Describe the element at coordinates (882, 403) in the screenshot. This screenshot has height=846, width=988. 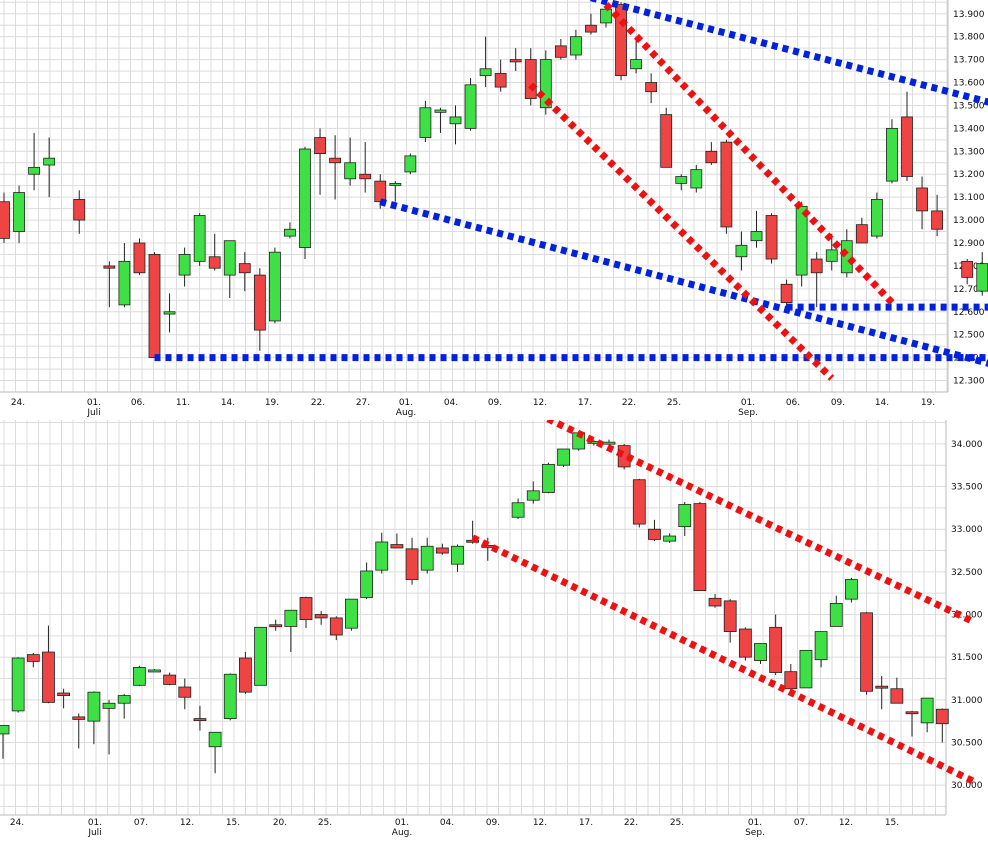
I see `x-tick-label: 14.` at that location.